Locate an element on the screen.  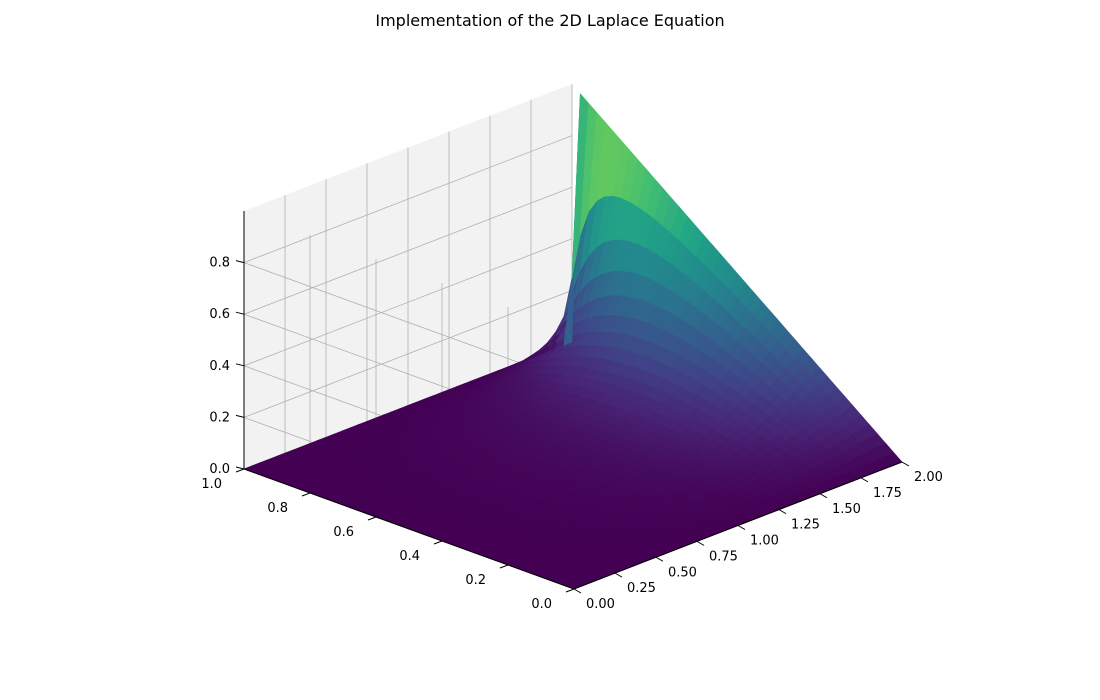
y-tick-label: 0.8 is located at coordinates (277, 508).